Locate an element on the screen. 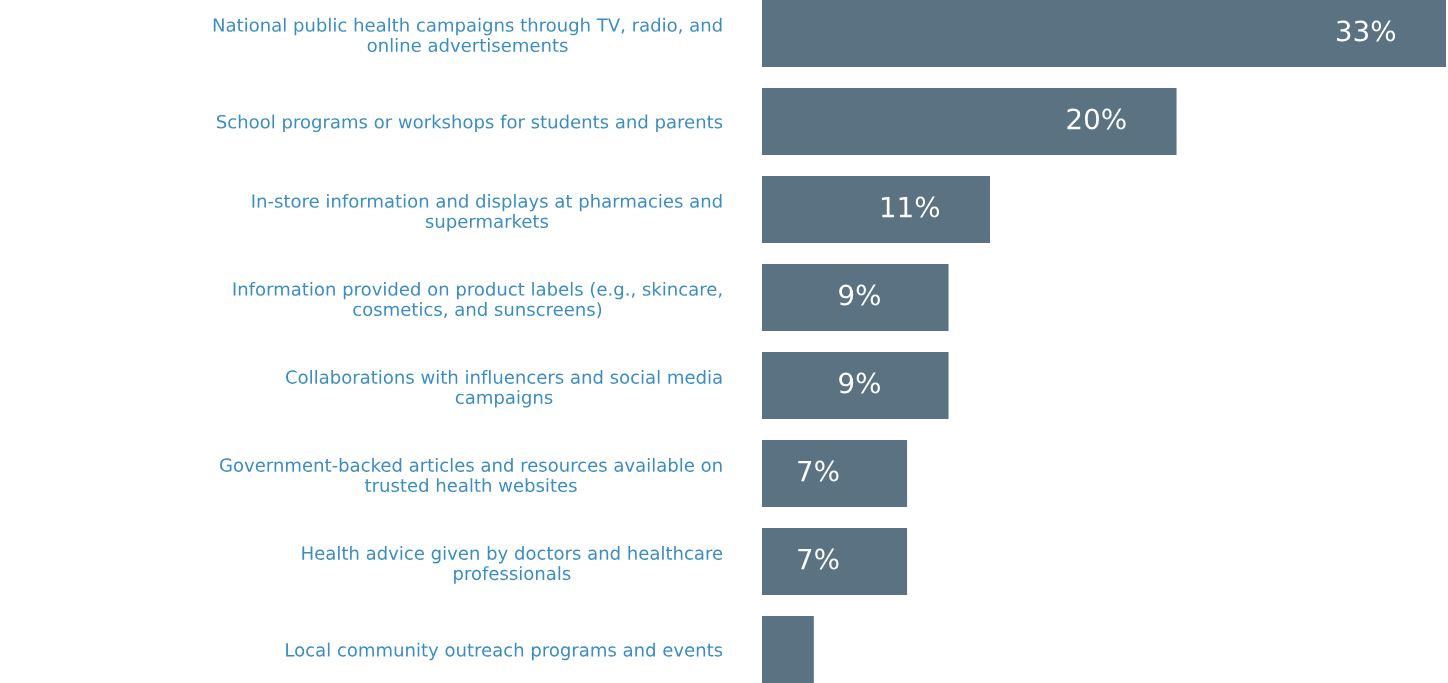 The width and height of the screenshot is (1448, 683). data-label: 11% is located at coordinates (910, 207).